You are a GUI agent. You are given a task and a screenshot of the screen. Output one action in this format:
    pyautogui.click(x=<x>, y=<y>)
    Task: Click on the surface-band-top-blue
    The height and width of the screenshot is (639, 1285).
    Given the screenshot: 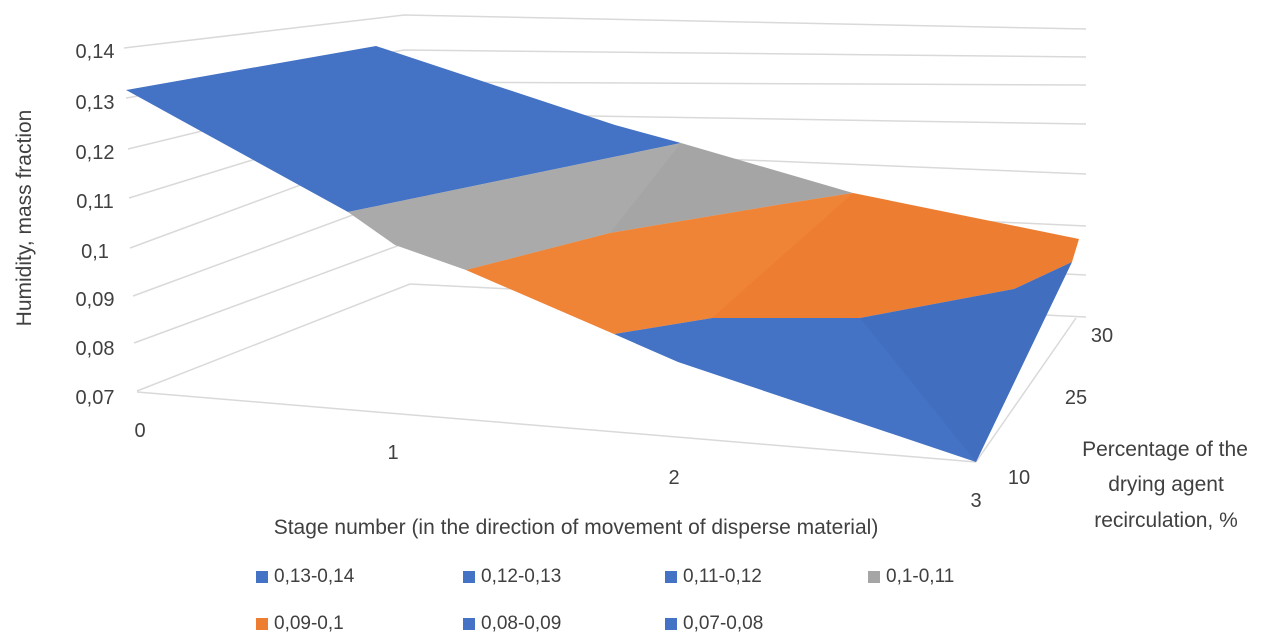 What is the action you would take?
    pyautogui.click(x=403, y=129)
    